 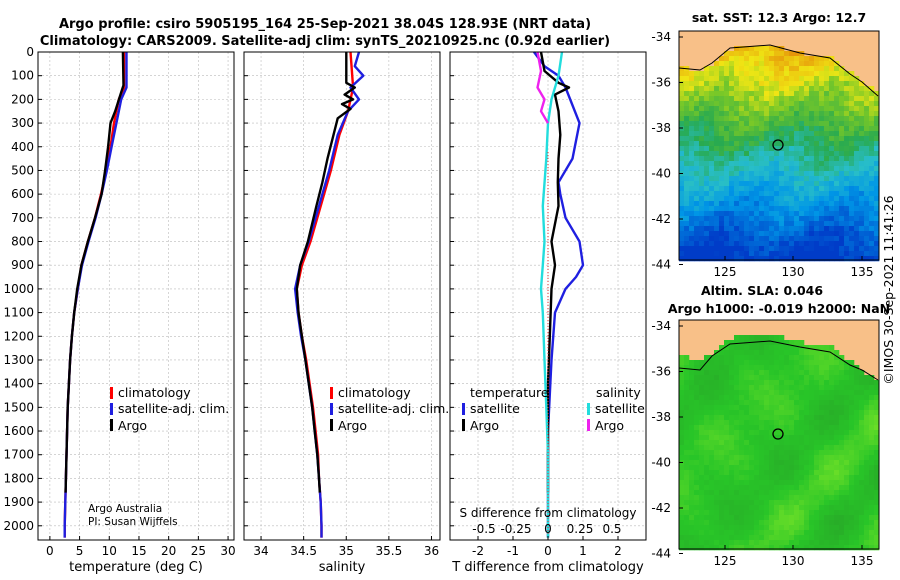 I want to click on legend-swatch-s-argo, so click(x=588, y=425).